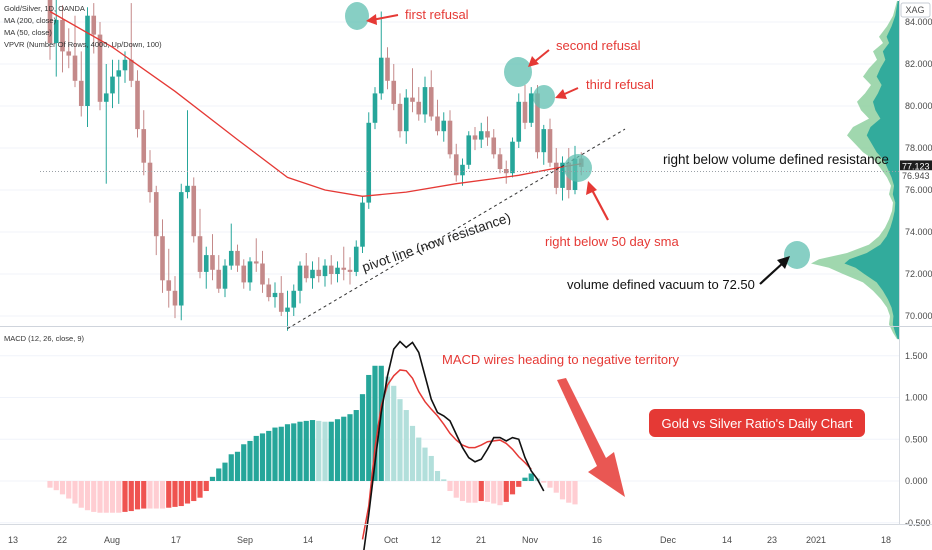 The image size is (932, 550). What do you see at coordinates (918, 274) in the screenshot?
I see `price-tick-label: 72.000` at bounding box center [918, 274].